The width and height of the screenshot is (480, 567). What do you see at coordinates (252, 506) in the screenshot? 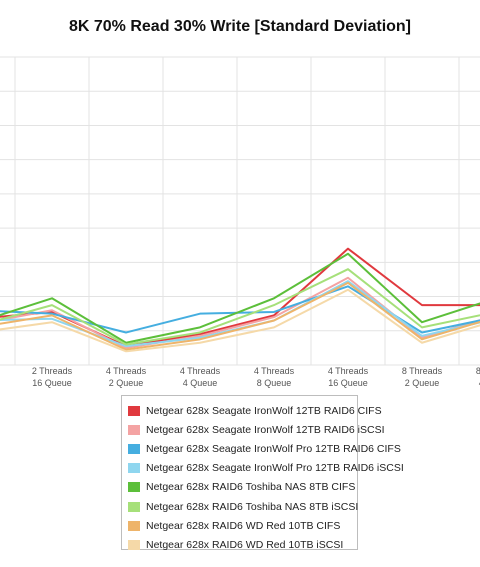
I see `legend-label: Netgear 628x RAID6 Toshiba NAS 8TB iSCSI` at bounding box center [252, 506].